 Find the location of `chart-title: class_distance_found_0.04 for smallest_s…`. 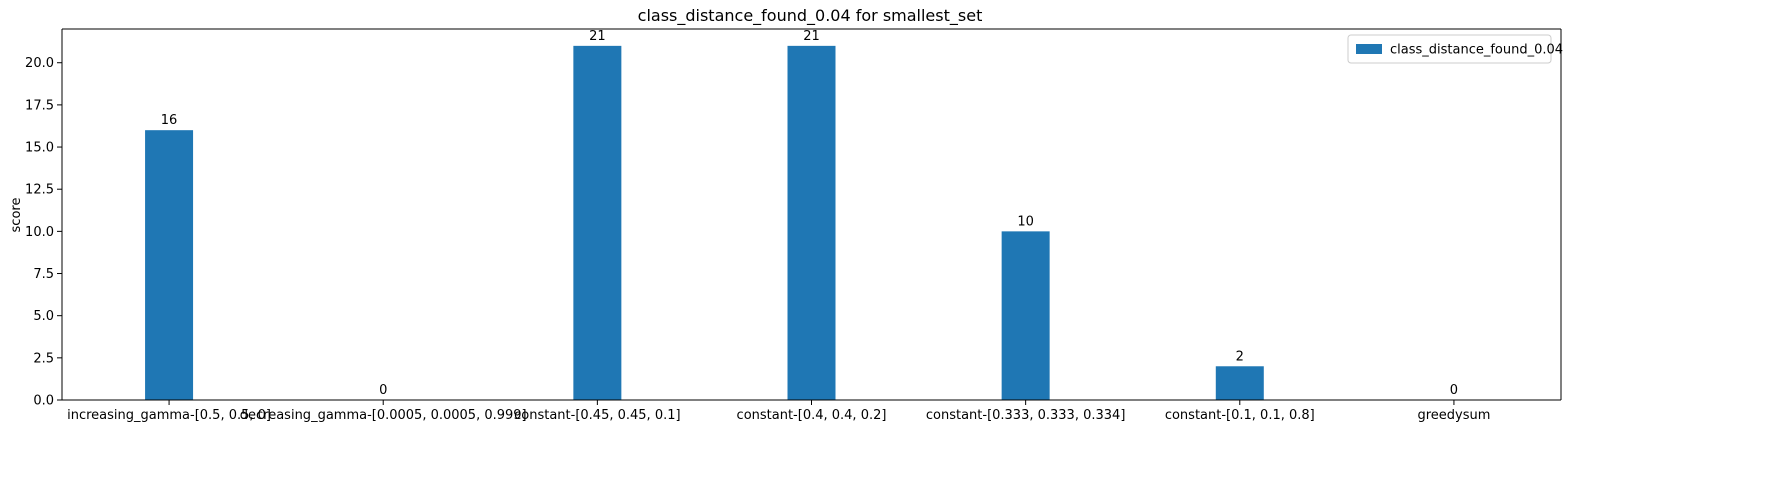

chart-title: class_distance_found_0.04 for smallest_s… is located at coordinates (810, 16).